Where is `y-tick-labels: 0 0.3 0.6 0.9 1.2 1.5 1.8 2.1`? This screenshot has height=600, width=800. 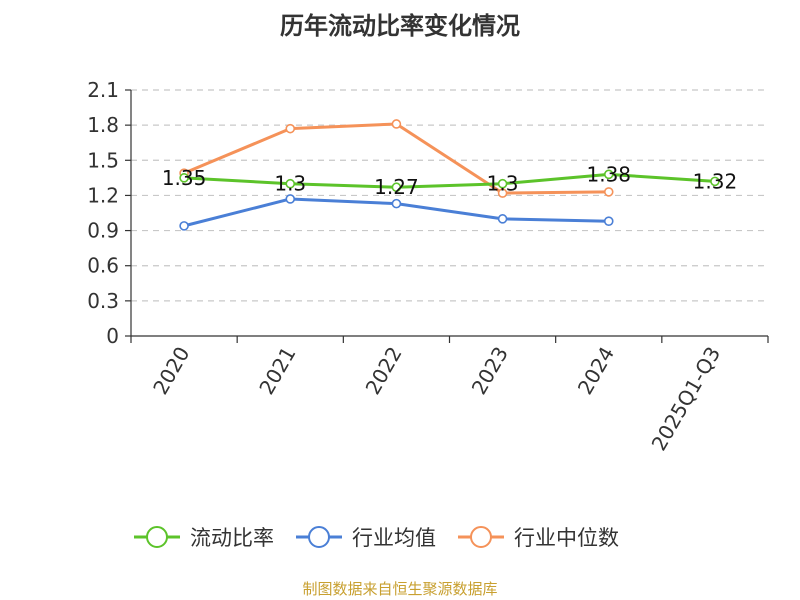 y-tick-labels: 0 0.3 0.6 0.9 1.2 1.5 1.8 2.1 is located at coordinates (103, 213).